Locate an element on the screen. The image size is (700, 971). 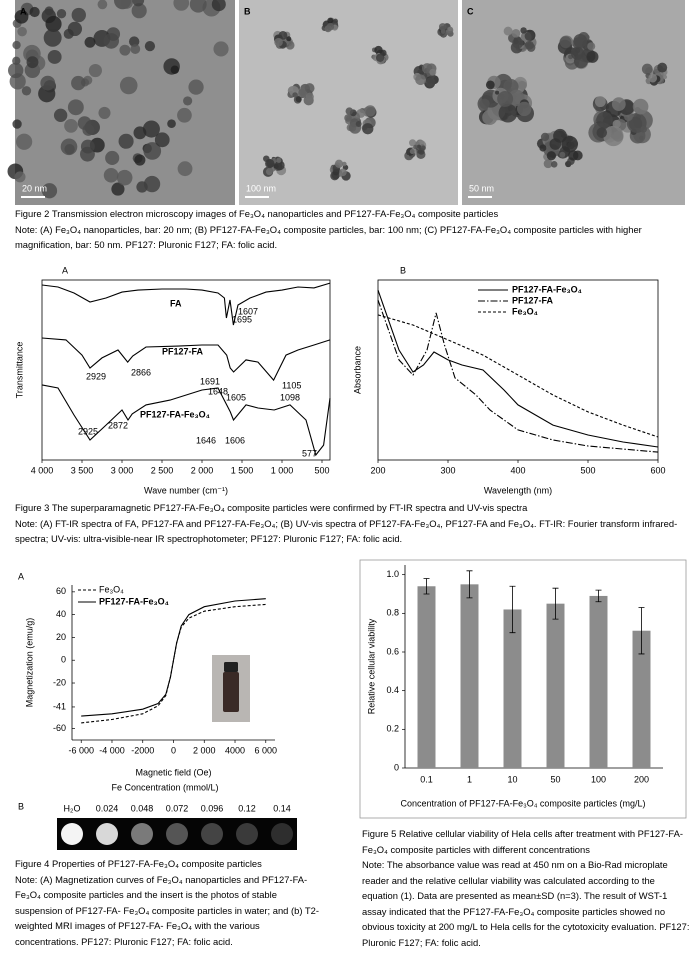
concentration-label: 0.048 is located at coordinates (142, 808).